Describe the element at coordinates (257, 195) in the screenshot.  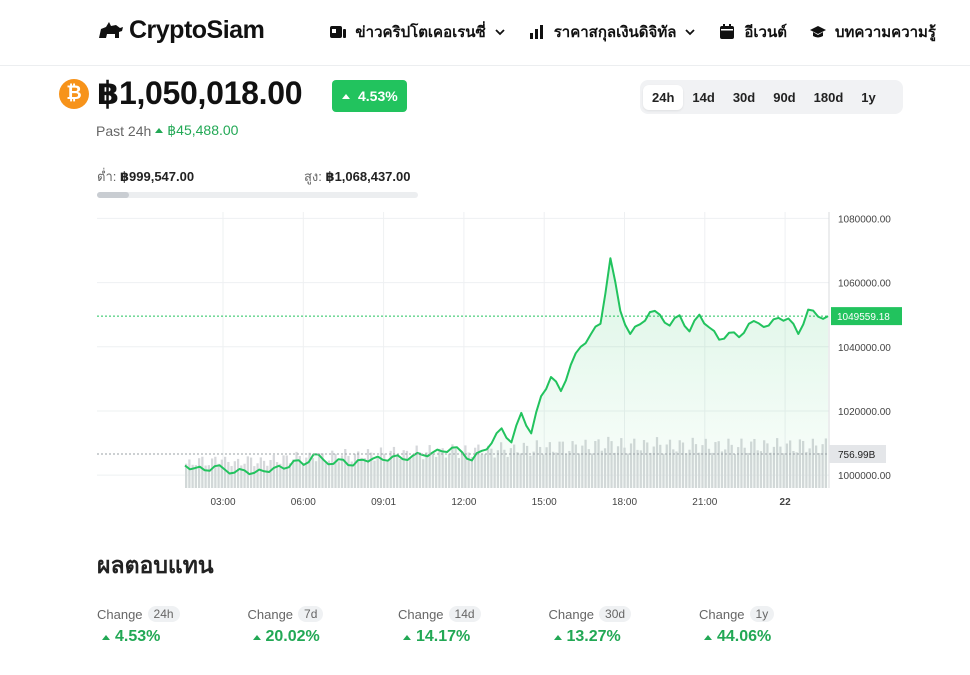
I see `day-range-bar` at that location.